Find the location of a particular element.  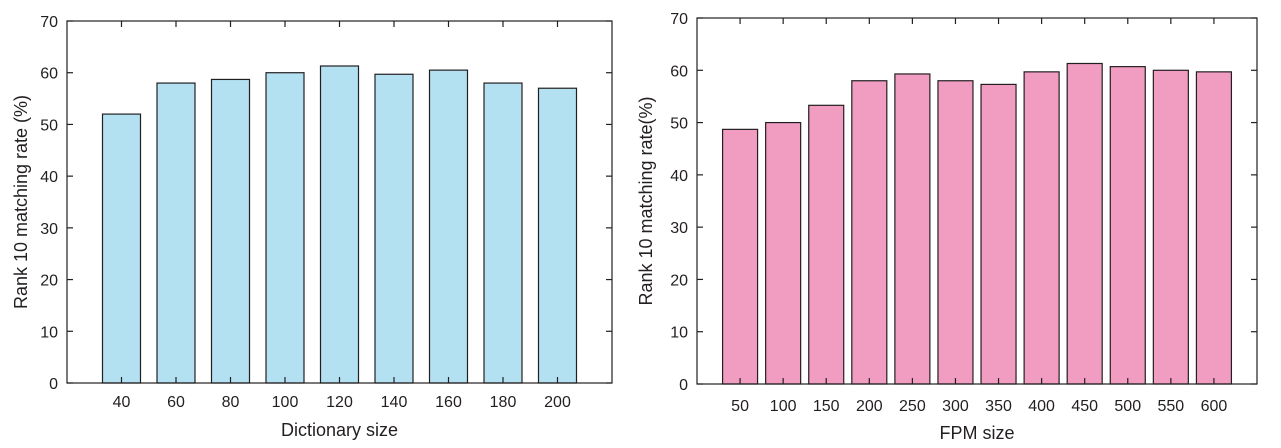

x-tick-label: 150 is located at coordinates (826, 406).